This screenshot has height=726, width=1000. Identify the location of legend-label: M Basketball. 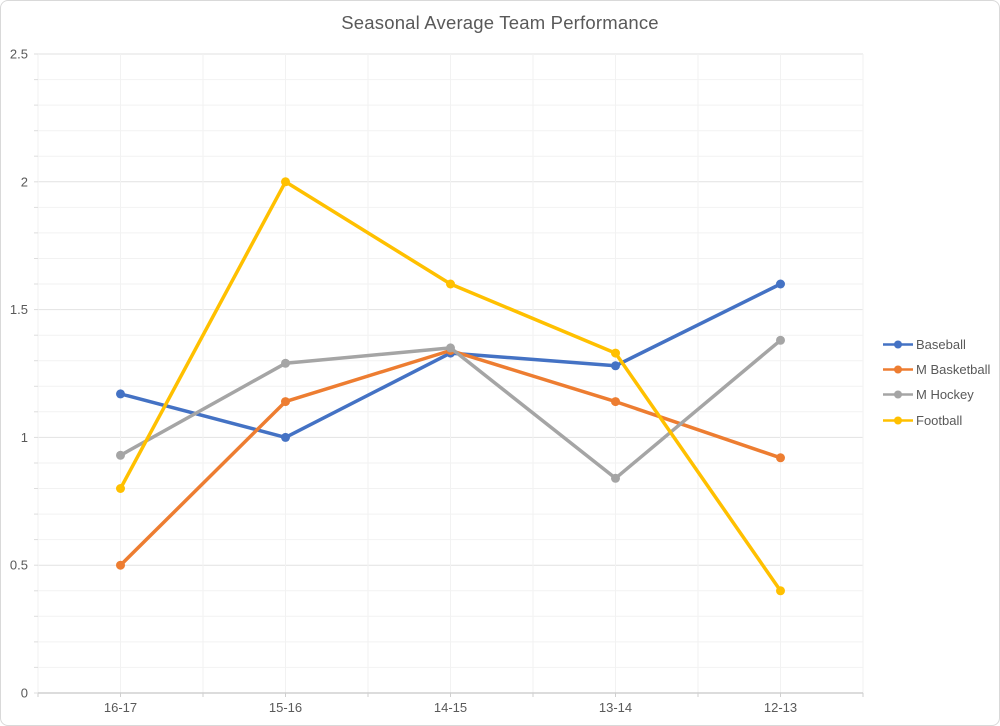
(953, 369).